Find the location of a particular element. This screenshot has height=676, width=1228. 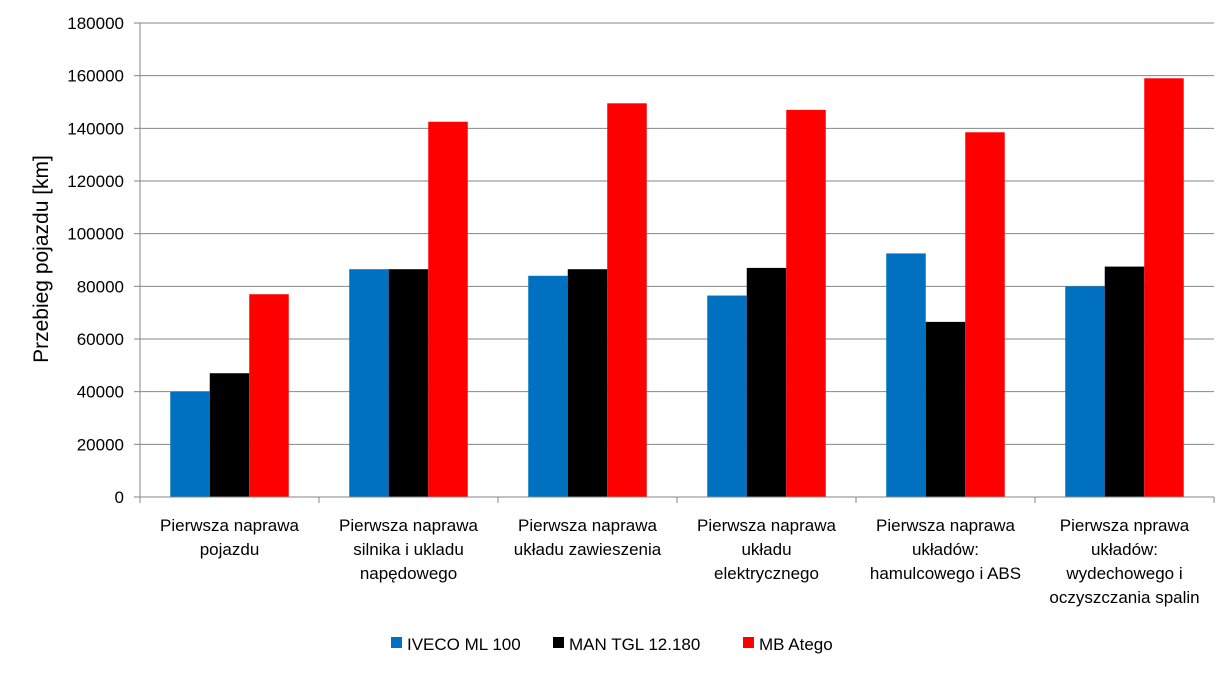

y-tick-label: 40000 is located at coordinates (100, 392).